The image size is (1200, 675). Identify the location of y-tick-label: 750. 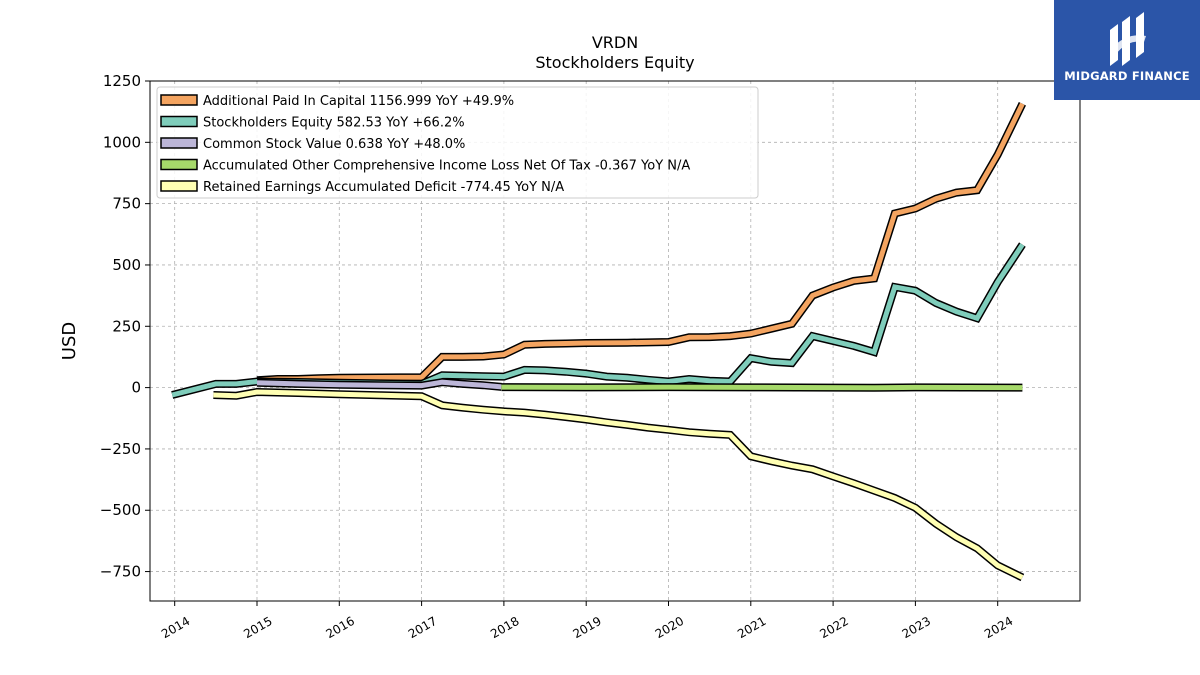
(126, 204).